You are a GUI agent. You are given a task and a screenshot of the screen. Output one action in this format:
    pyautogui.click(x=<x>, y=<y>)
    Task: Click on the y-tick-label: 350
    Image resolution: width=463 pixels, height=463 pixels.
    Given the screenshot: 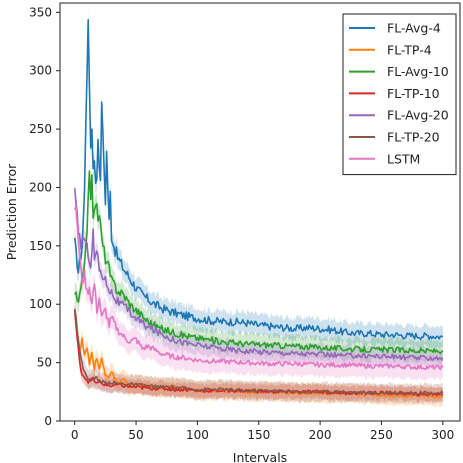 What is the action you would take?
    pyautogui.click(x=40, y=12)
    